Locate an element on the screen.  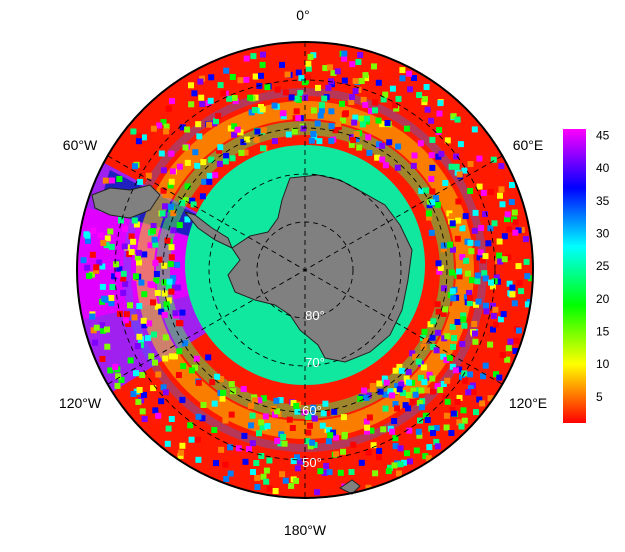
lat-label-50: 50° is located at coordinates (312, 462).